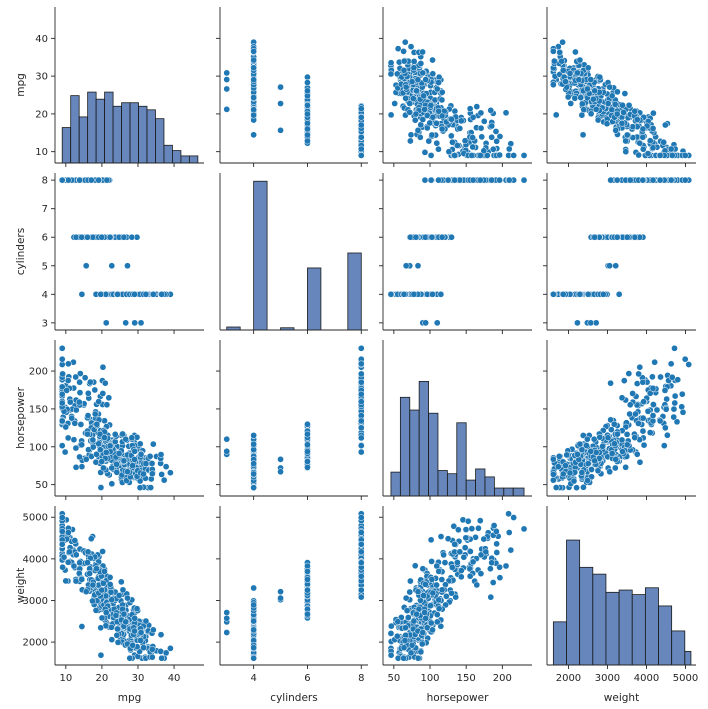  Describe the element at coordinates (45, 181) in the screenshot. I see `y-tick-label: 8` at that location.